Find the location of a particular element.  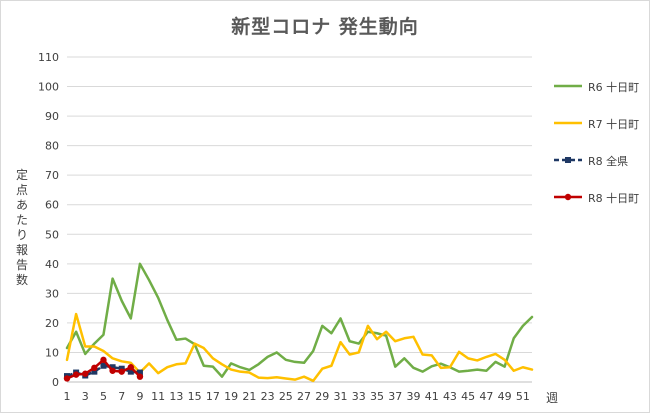

x-tick-label-21: 21 is located at coordinates (249, 396).